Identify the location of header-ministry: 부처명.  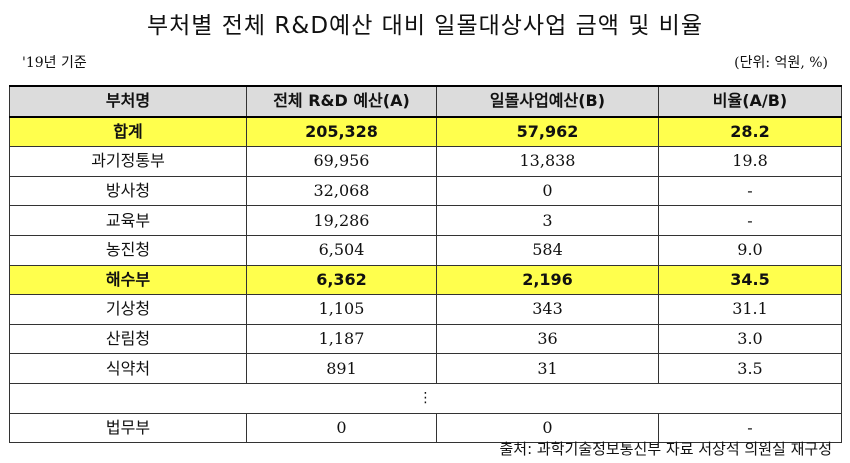
(128, 101).